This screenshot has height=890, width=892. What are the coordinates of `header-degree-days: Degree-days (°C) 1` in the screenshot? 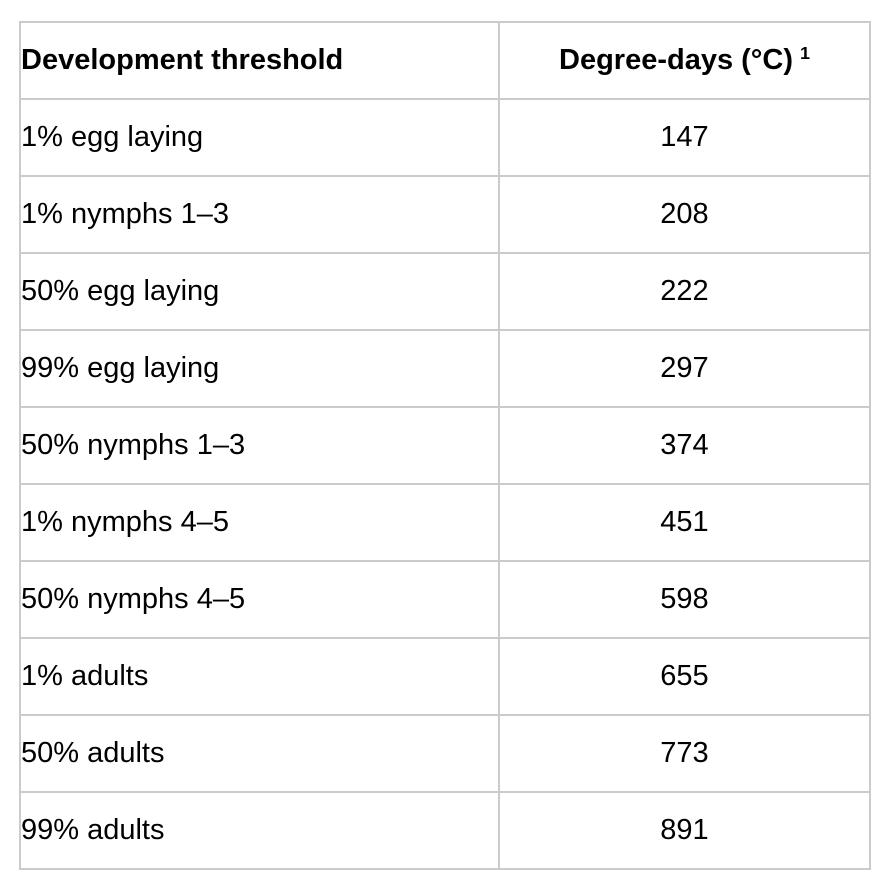 It's located at (684, 60).